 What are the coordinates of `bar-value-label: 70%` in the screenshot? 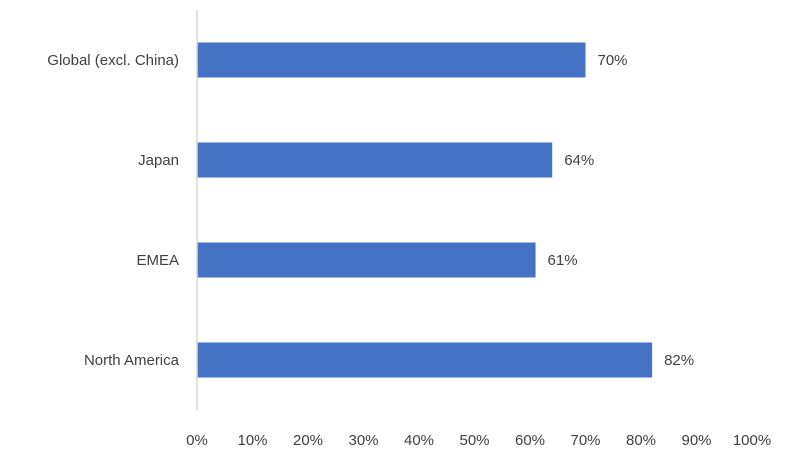 It's located at (613, 60).